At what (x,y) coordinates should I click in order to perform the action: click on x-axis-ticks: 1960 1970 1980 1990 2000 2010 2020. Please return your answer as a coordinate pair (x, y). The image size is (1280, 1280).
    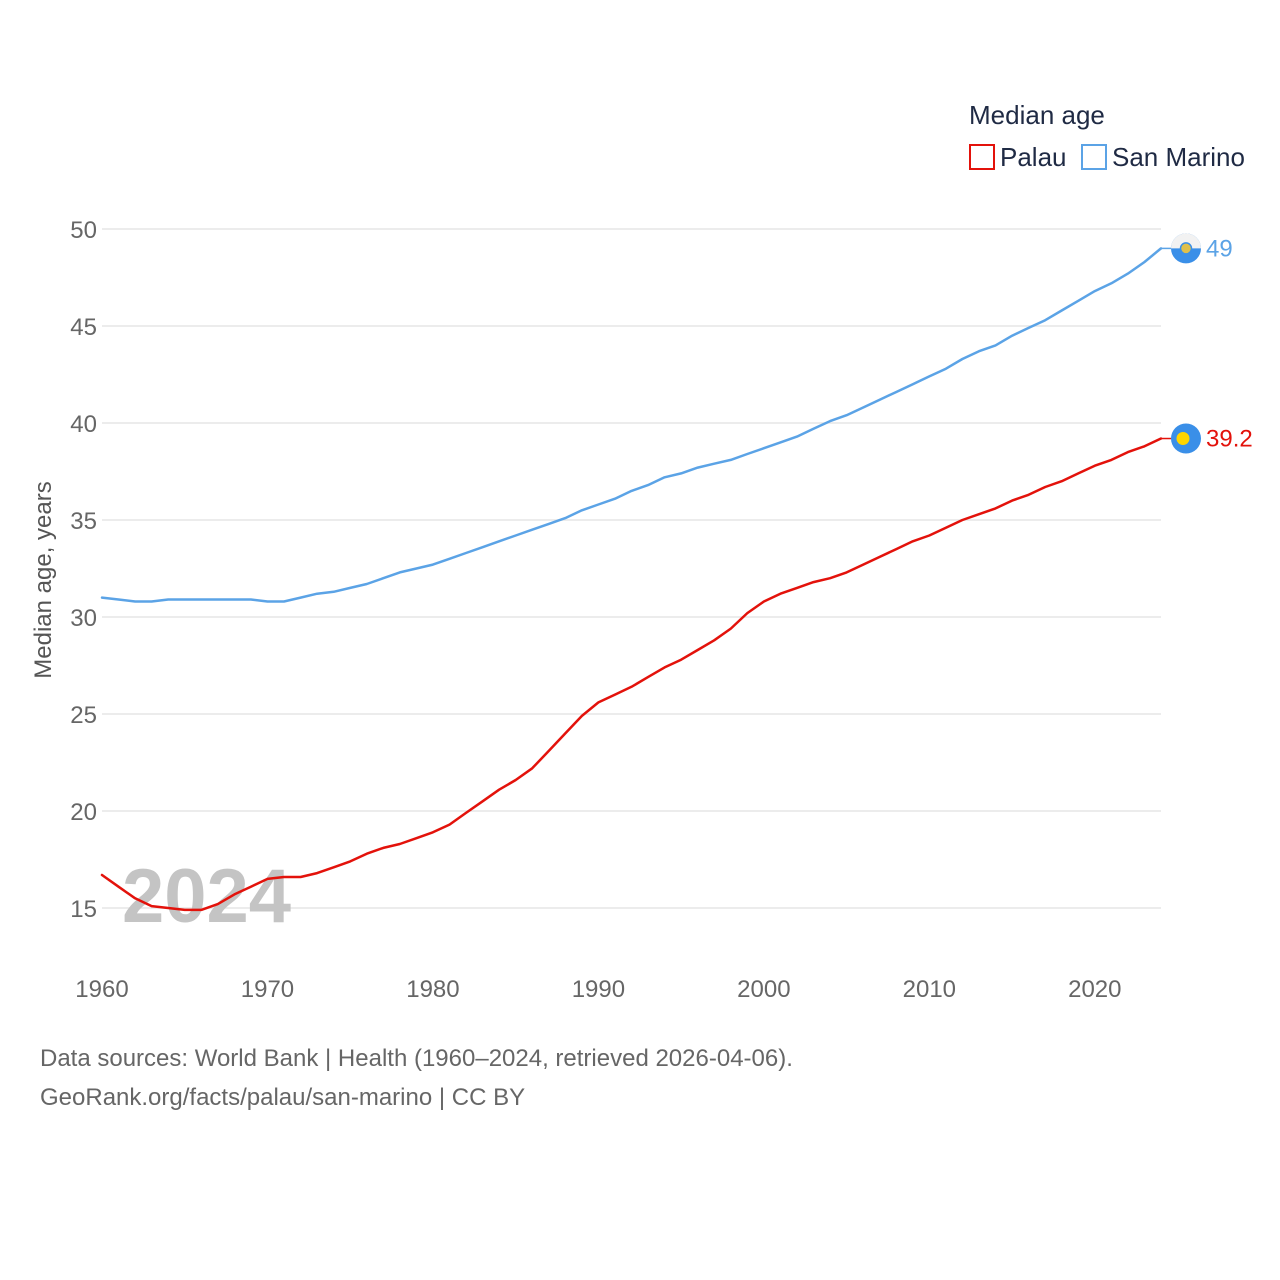
    Looking at the image, I should click on (598, 989).